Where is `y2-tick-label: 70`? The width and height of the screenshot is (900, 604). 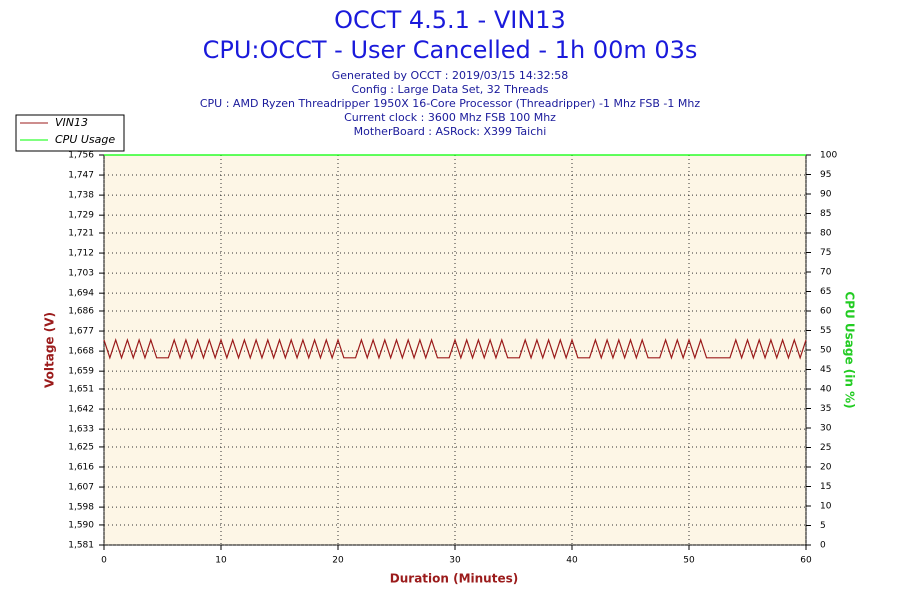 y2-tick-label: 70 is located at coordinates (826, 273).